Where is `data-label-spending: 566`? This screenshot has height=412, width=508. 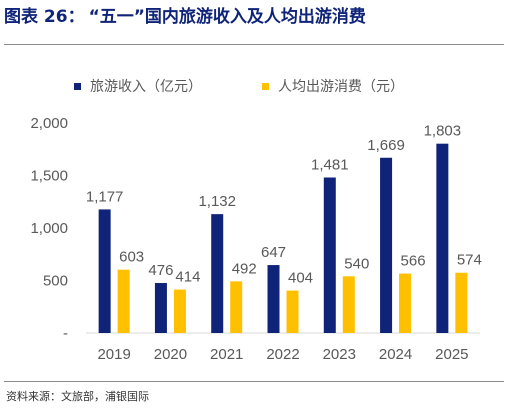
data-label-spending: 566 is located at coordinates (413, 261).